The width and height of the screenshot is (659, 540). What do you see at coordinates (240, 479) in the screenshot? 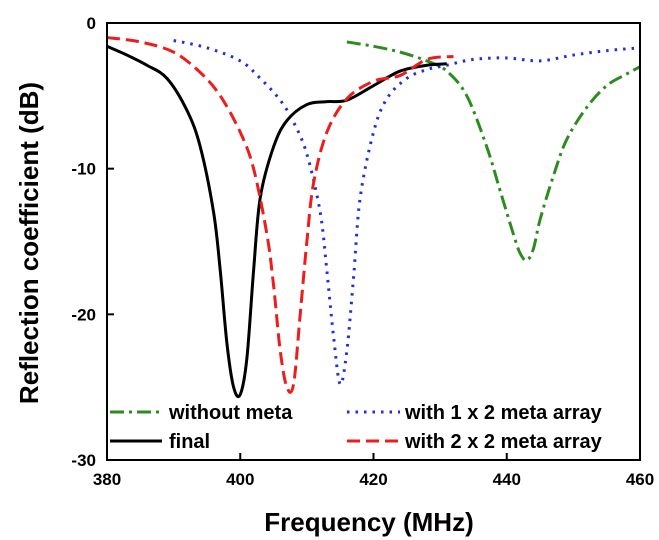
I see `x-tick-label: 400` at bounding box center [240, 479].